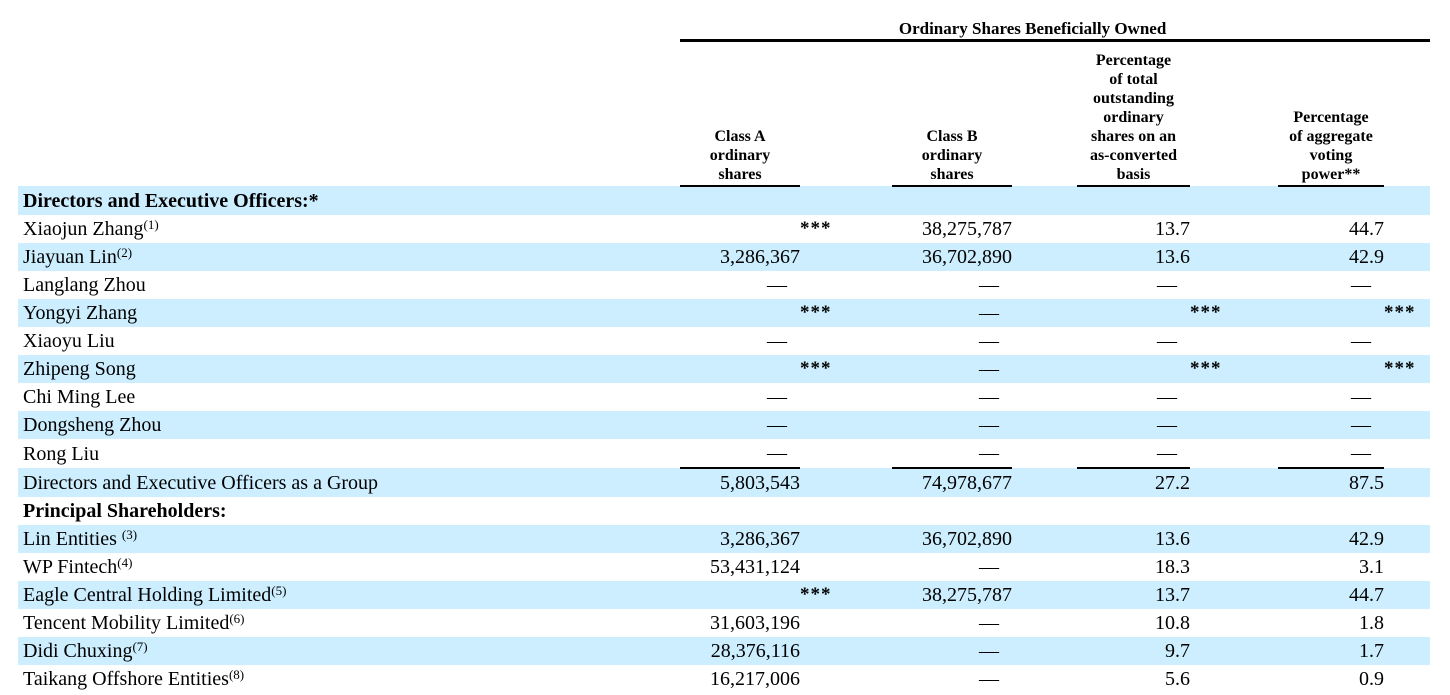 The image size is (1450, 695). Describe the element at coordinates (349, 595) in the screenshot. I see `shareholder-name-cell: Eagle Central Holding Limited(5)` at that location.